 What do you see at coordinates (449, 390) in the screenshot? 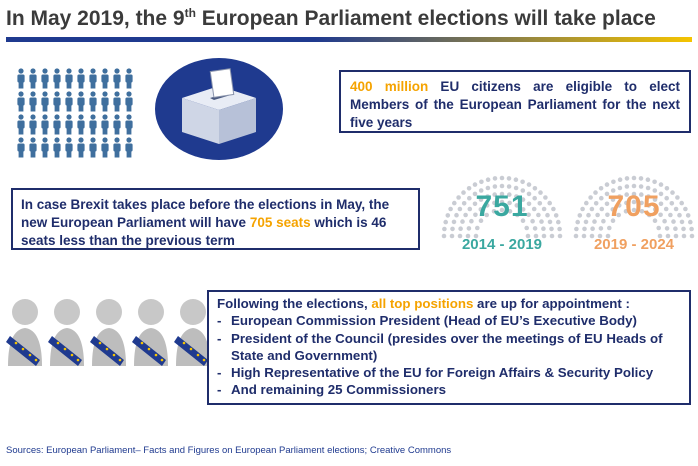
I see `list-item: And remaining 25 Commissioners` at bounding box center [449, 390].